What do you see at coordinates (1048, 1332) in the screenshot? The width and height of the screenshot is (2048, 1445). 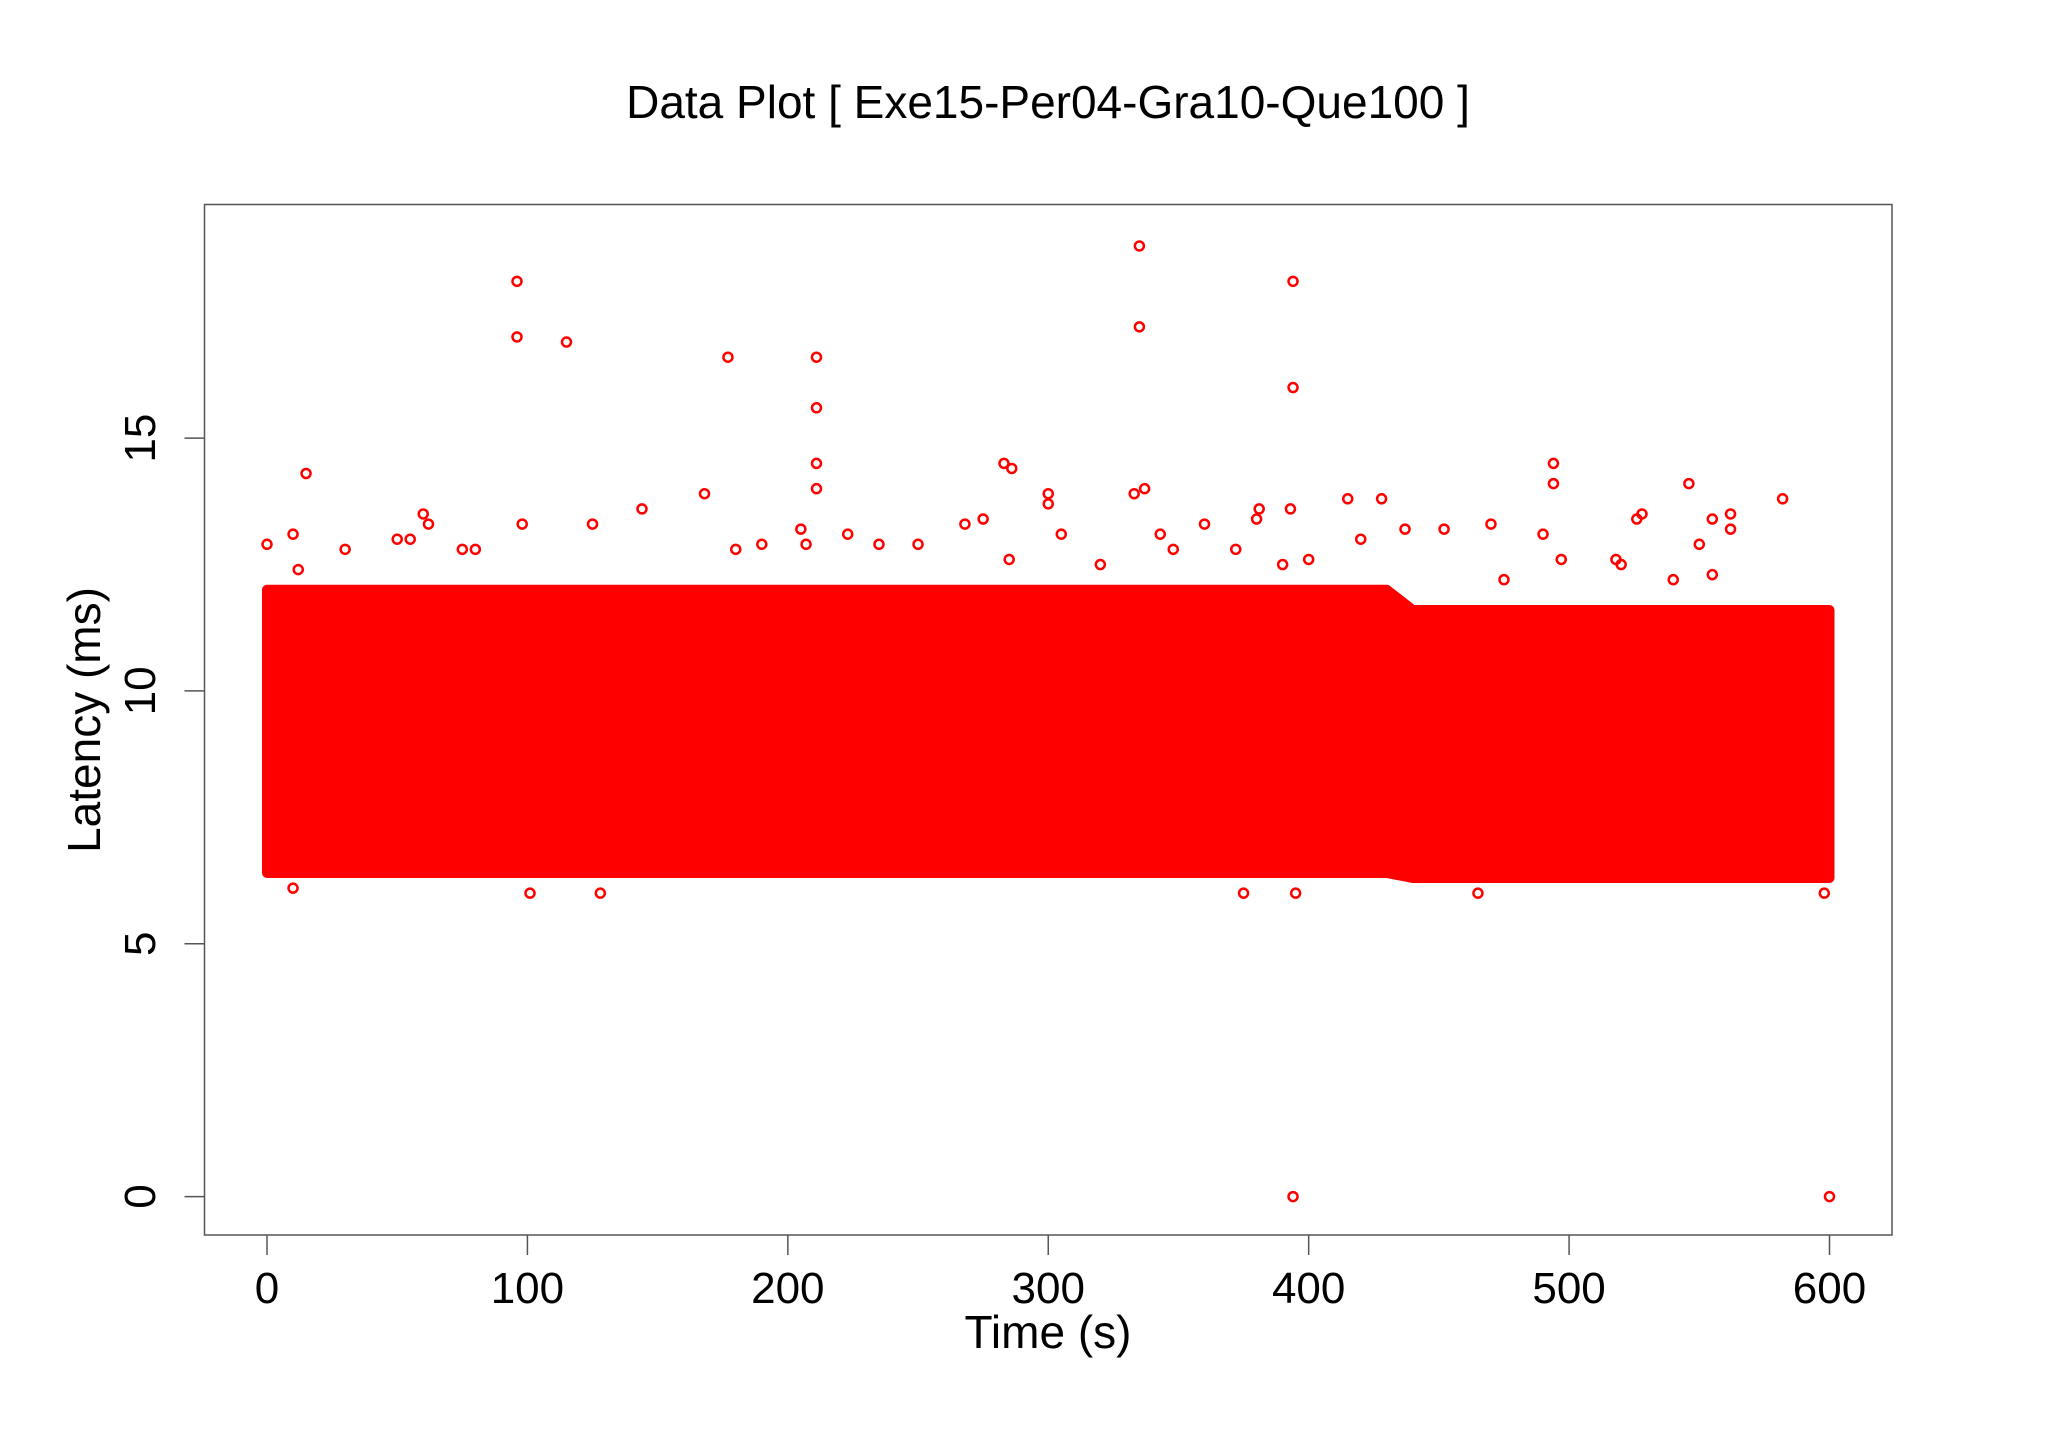 I see `x-axis-label: Time (s)` at bounding box center [1048, 1332].